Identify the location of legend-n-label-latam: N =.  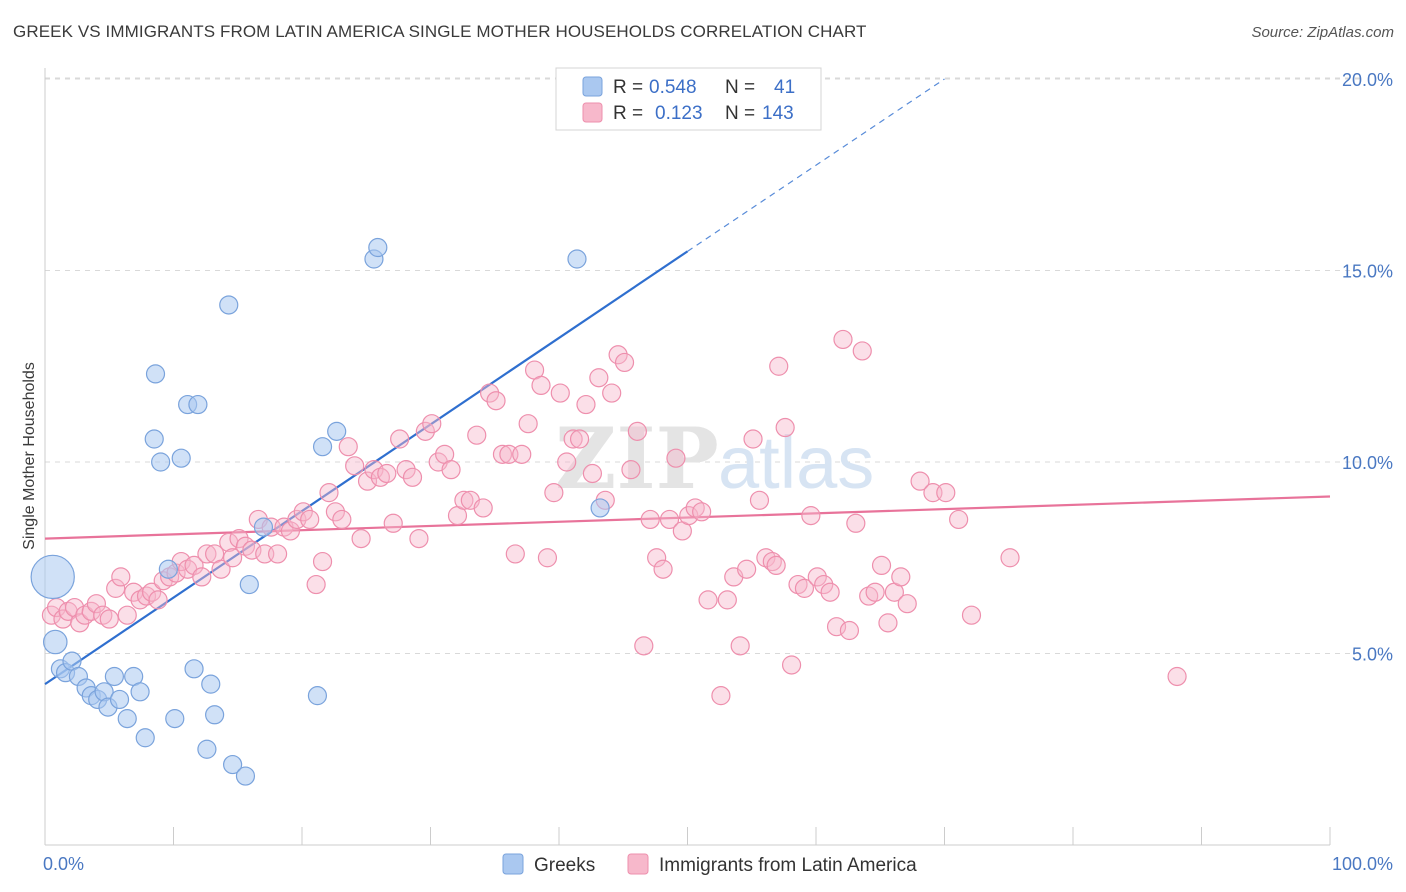
(740, 113).